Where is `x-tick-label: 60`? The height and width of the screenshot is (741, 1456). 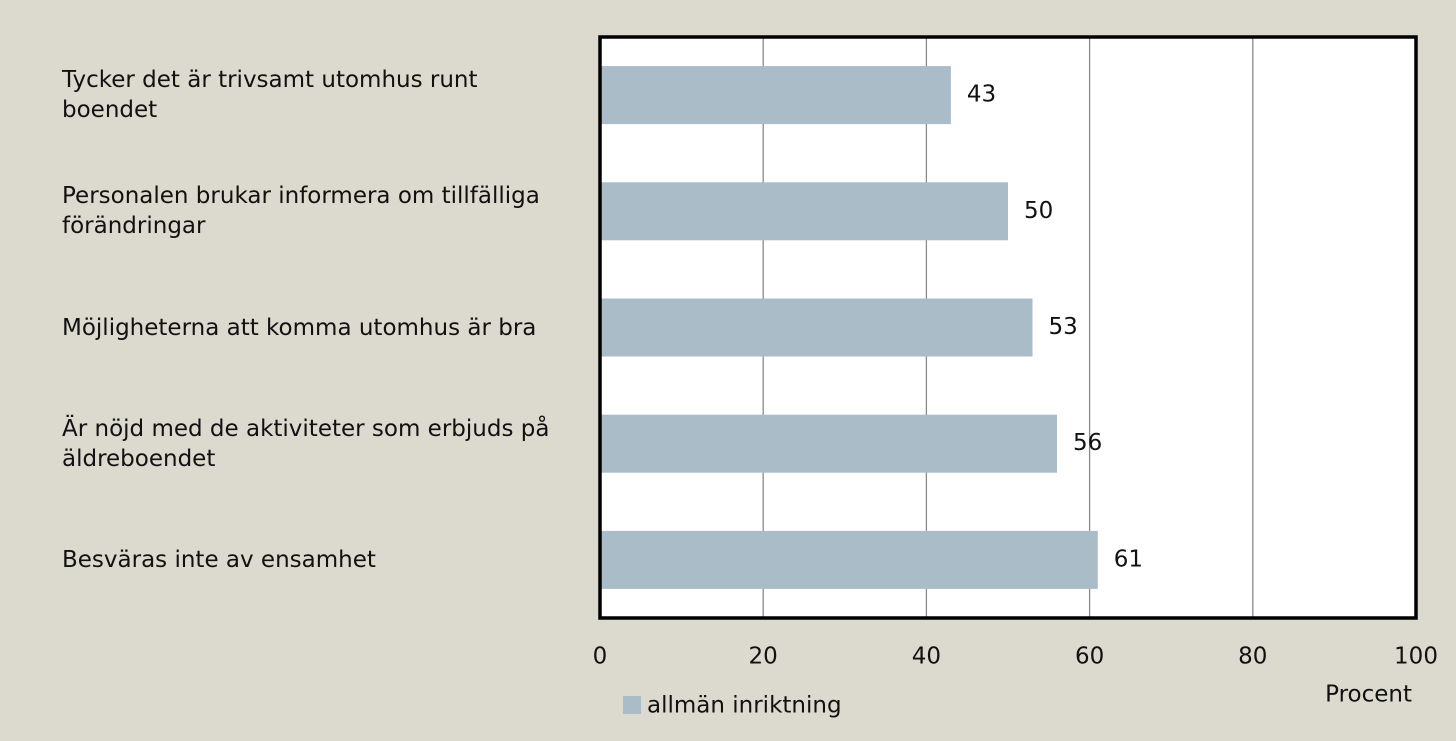
x-tick-label: 60 is located at coordinates (1089, 657).